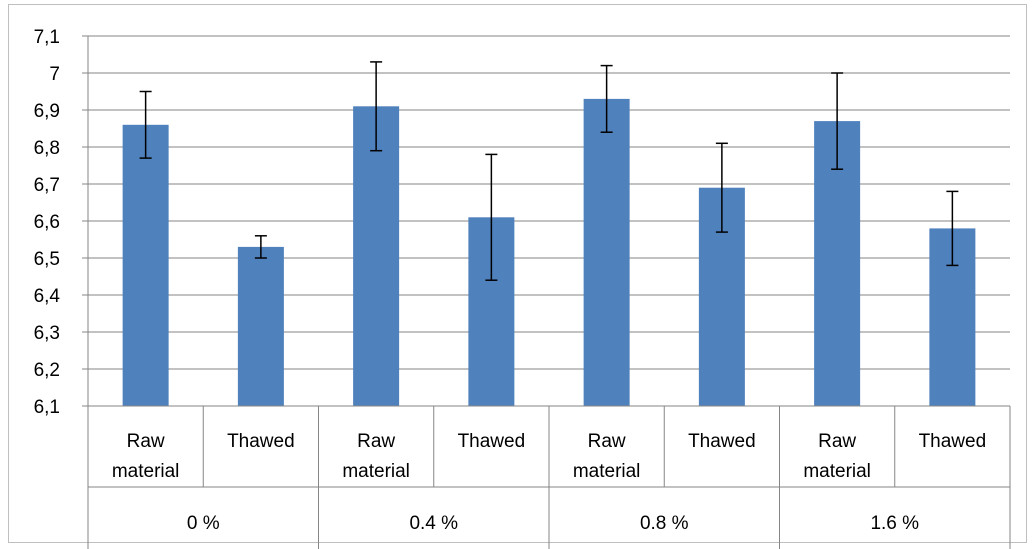 The height and width of the screenshot is (549, 1033). Describe the element at coordinates (47, 370) in the screenshot. I see `y-tick-label: 6,2` at that location.